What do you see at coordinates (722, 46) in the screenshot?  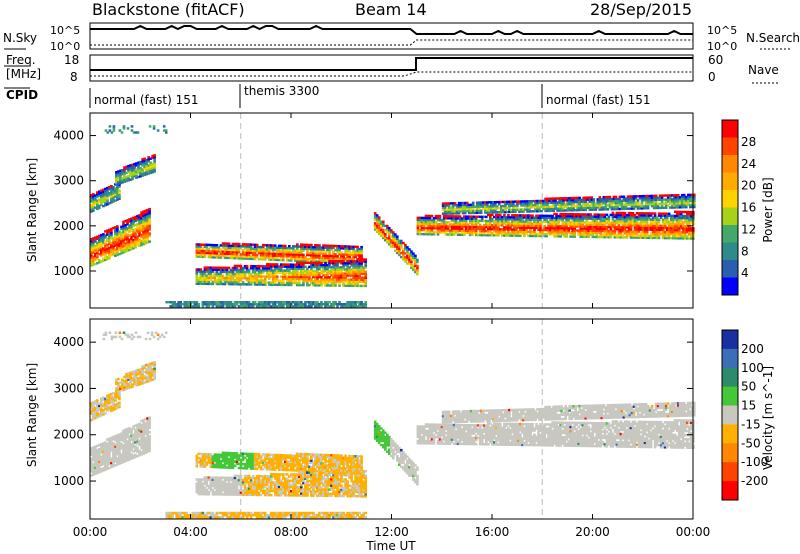 I see `nsearch-bottom-tick: 10^0` at bounding box center [722, 46].